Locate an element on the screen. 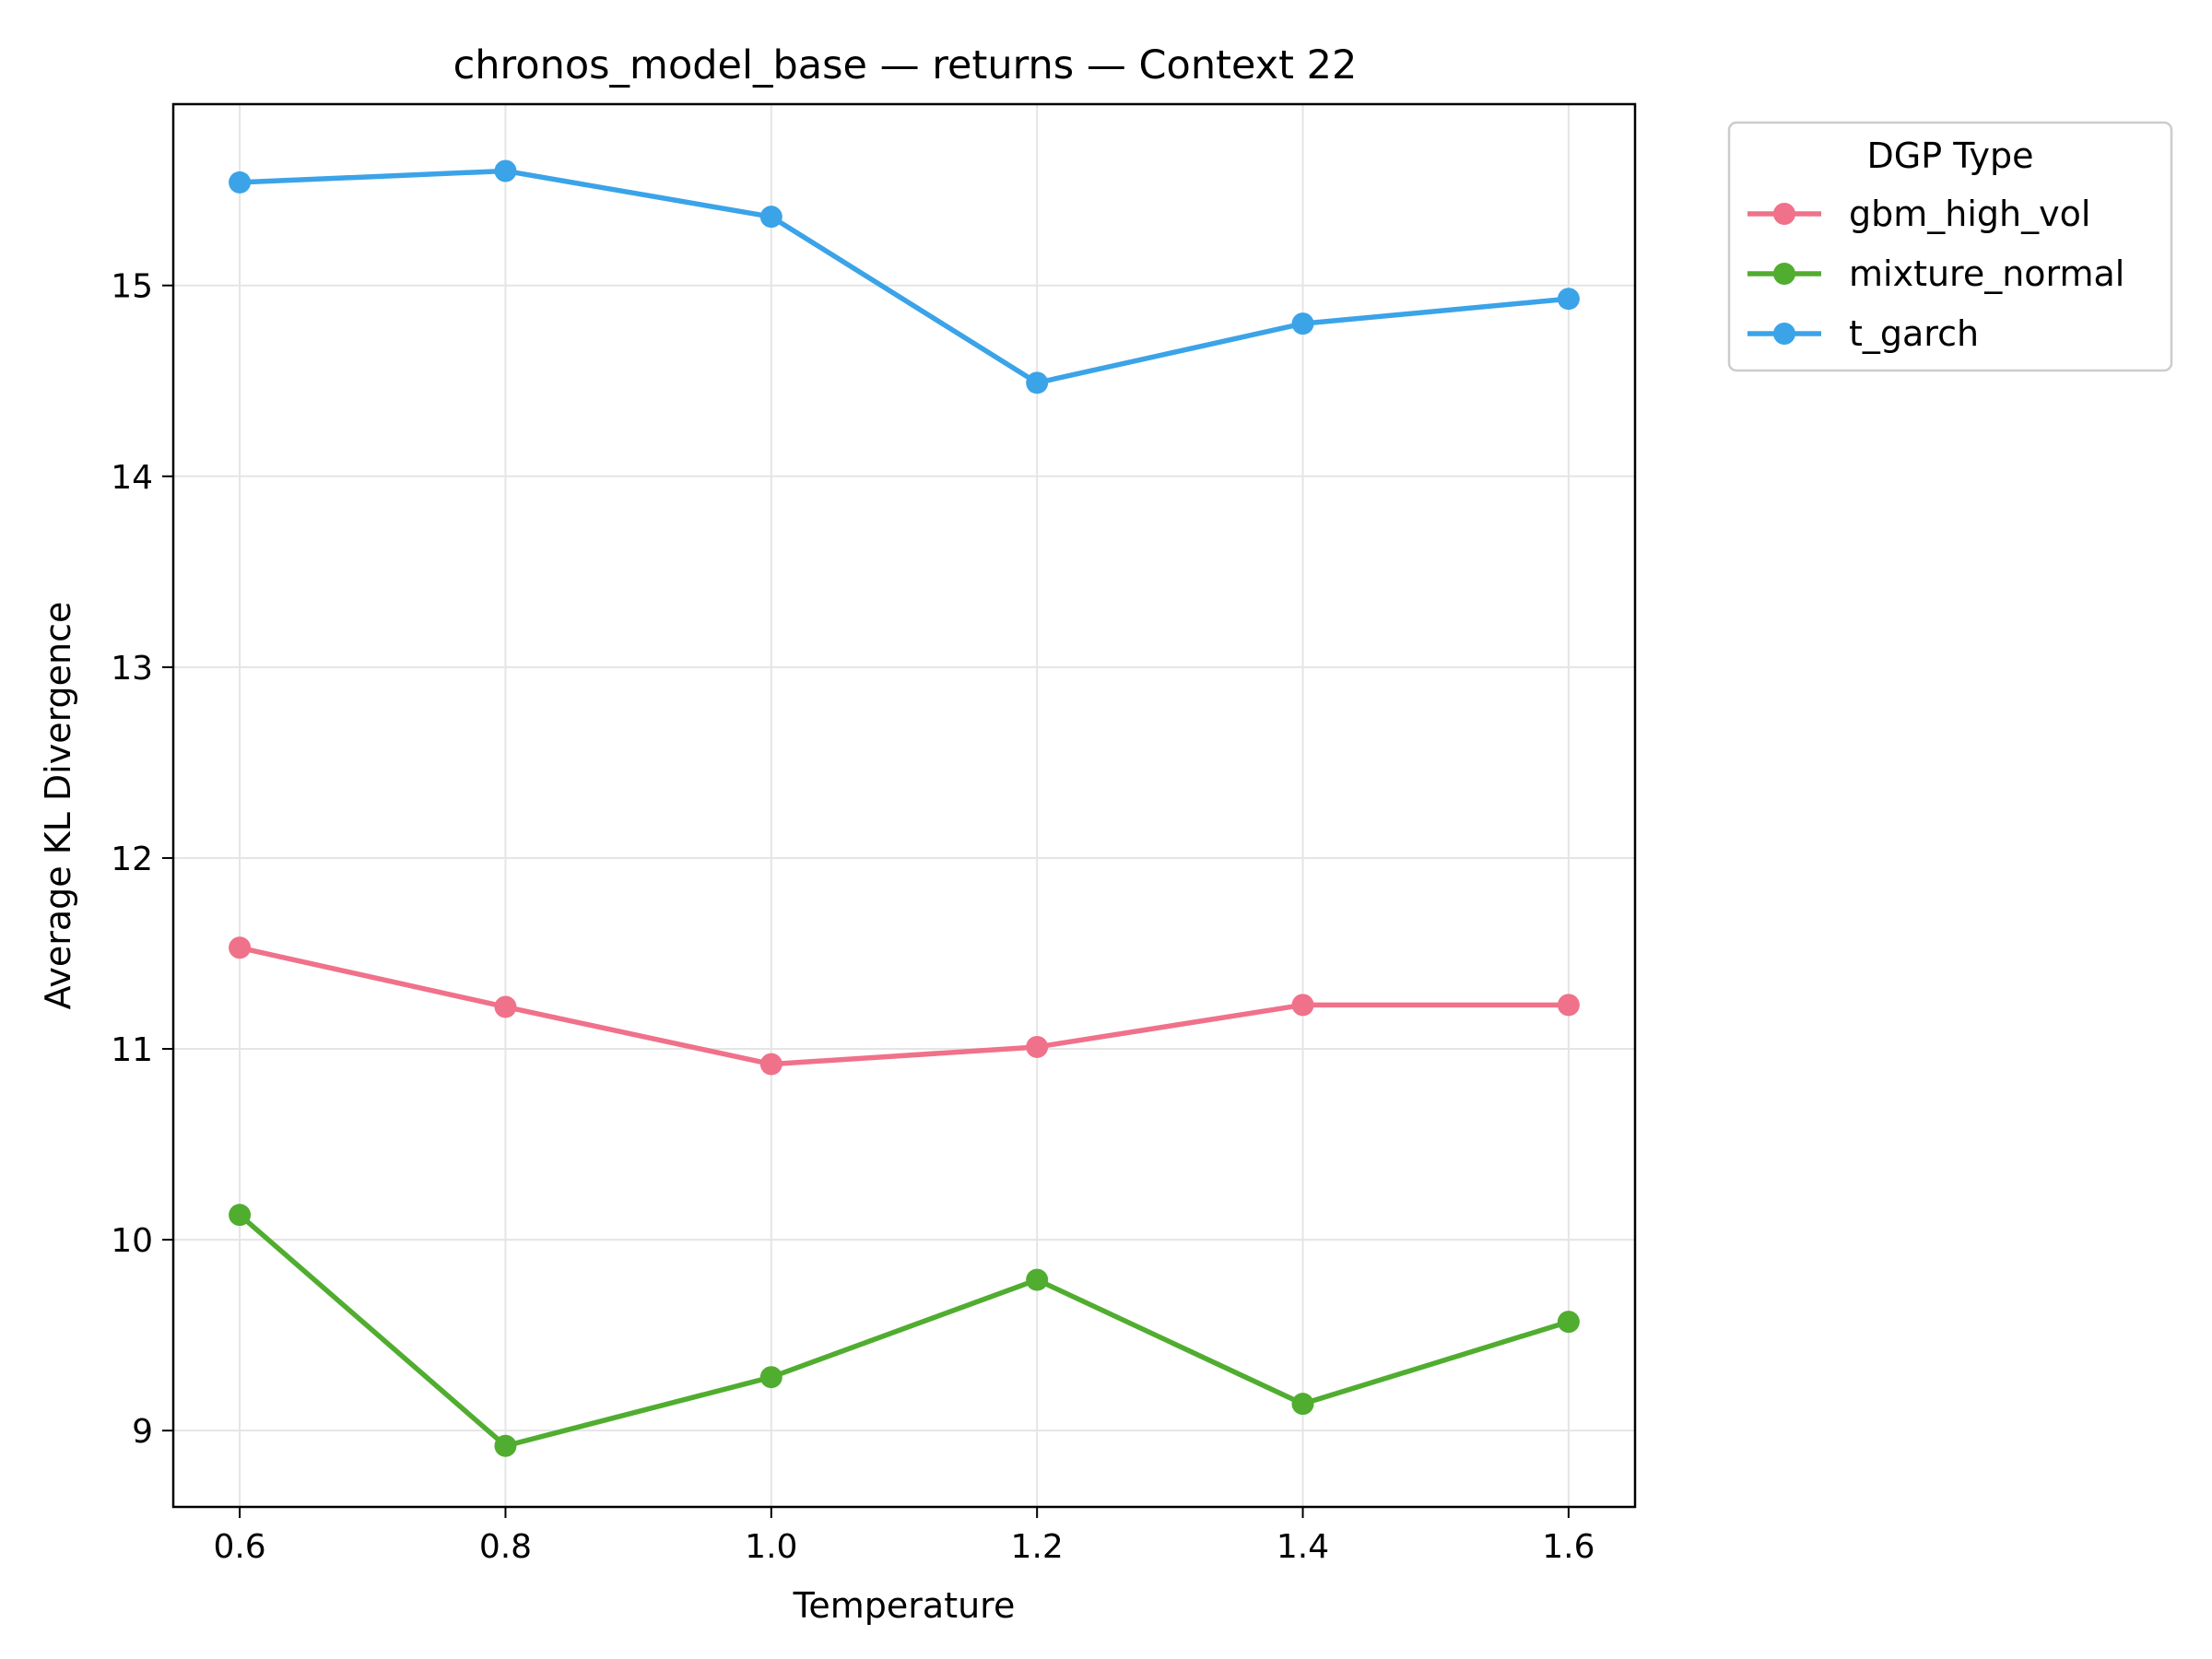 This screenshot has height=1659, width=2212. legend-item-mixture_normal: mixture_normal is located at coordinates (1935, 273).